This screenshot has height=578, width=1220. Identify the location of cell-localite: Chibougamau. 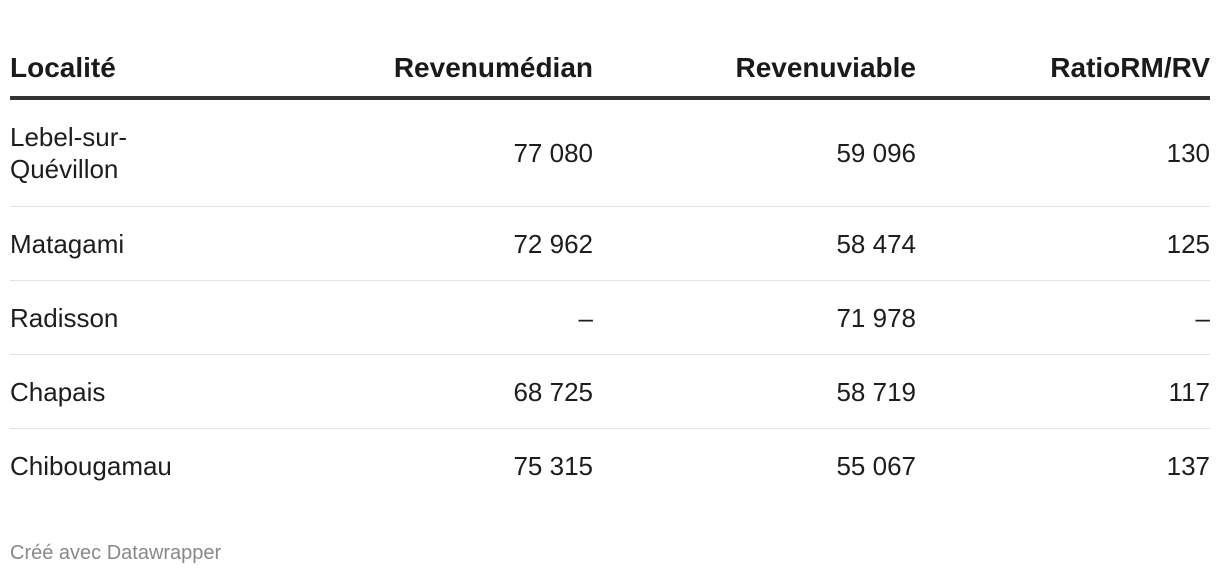
(91, 465).